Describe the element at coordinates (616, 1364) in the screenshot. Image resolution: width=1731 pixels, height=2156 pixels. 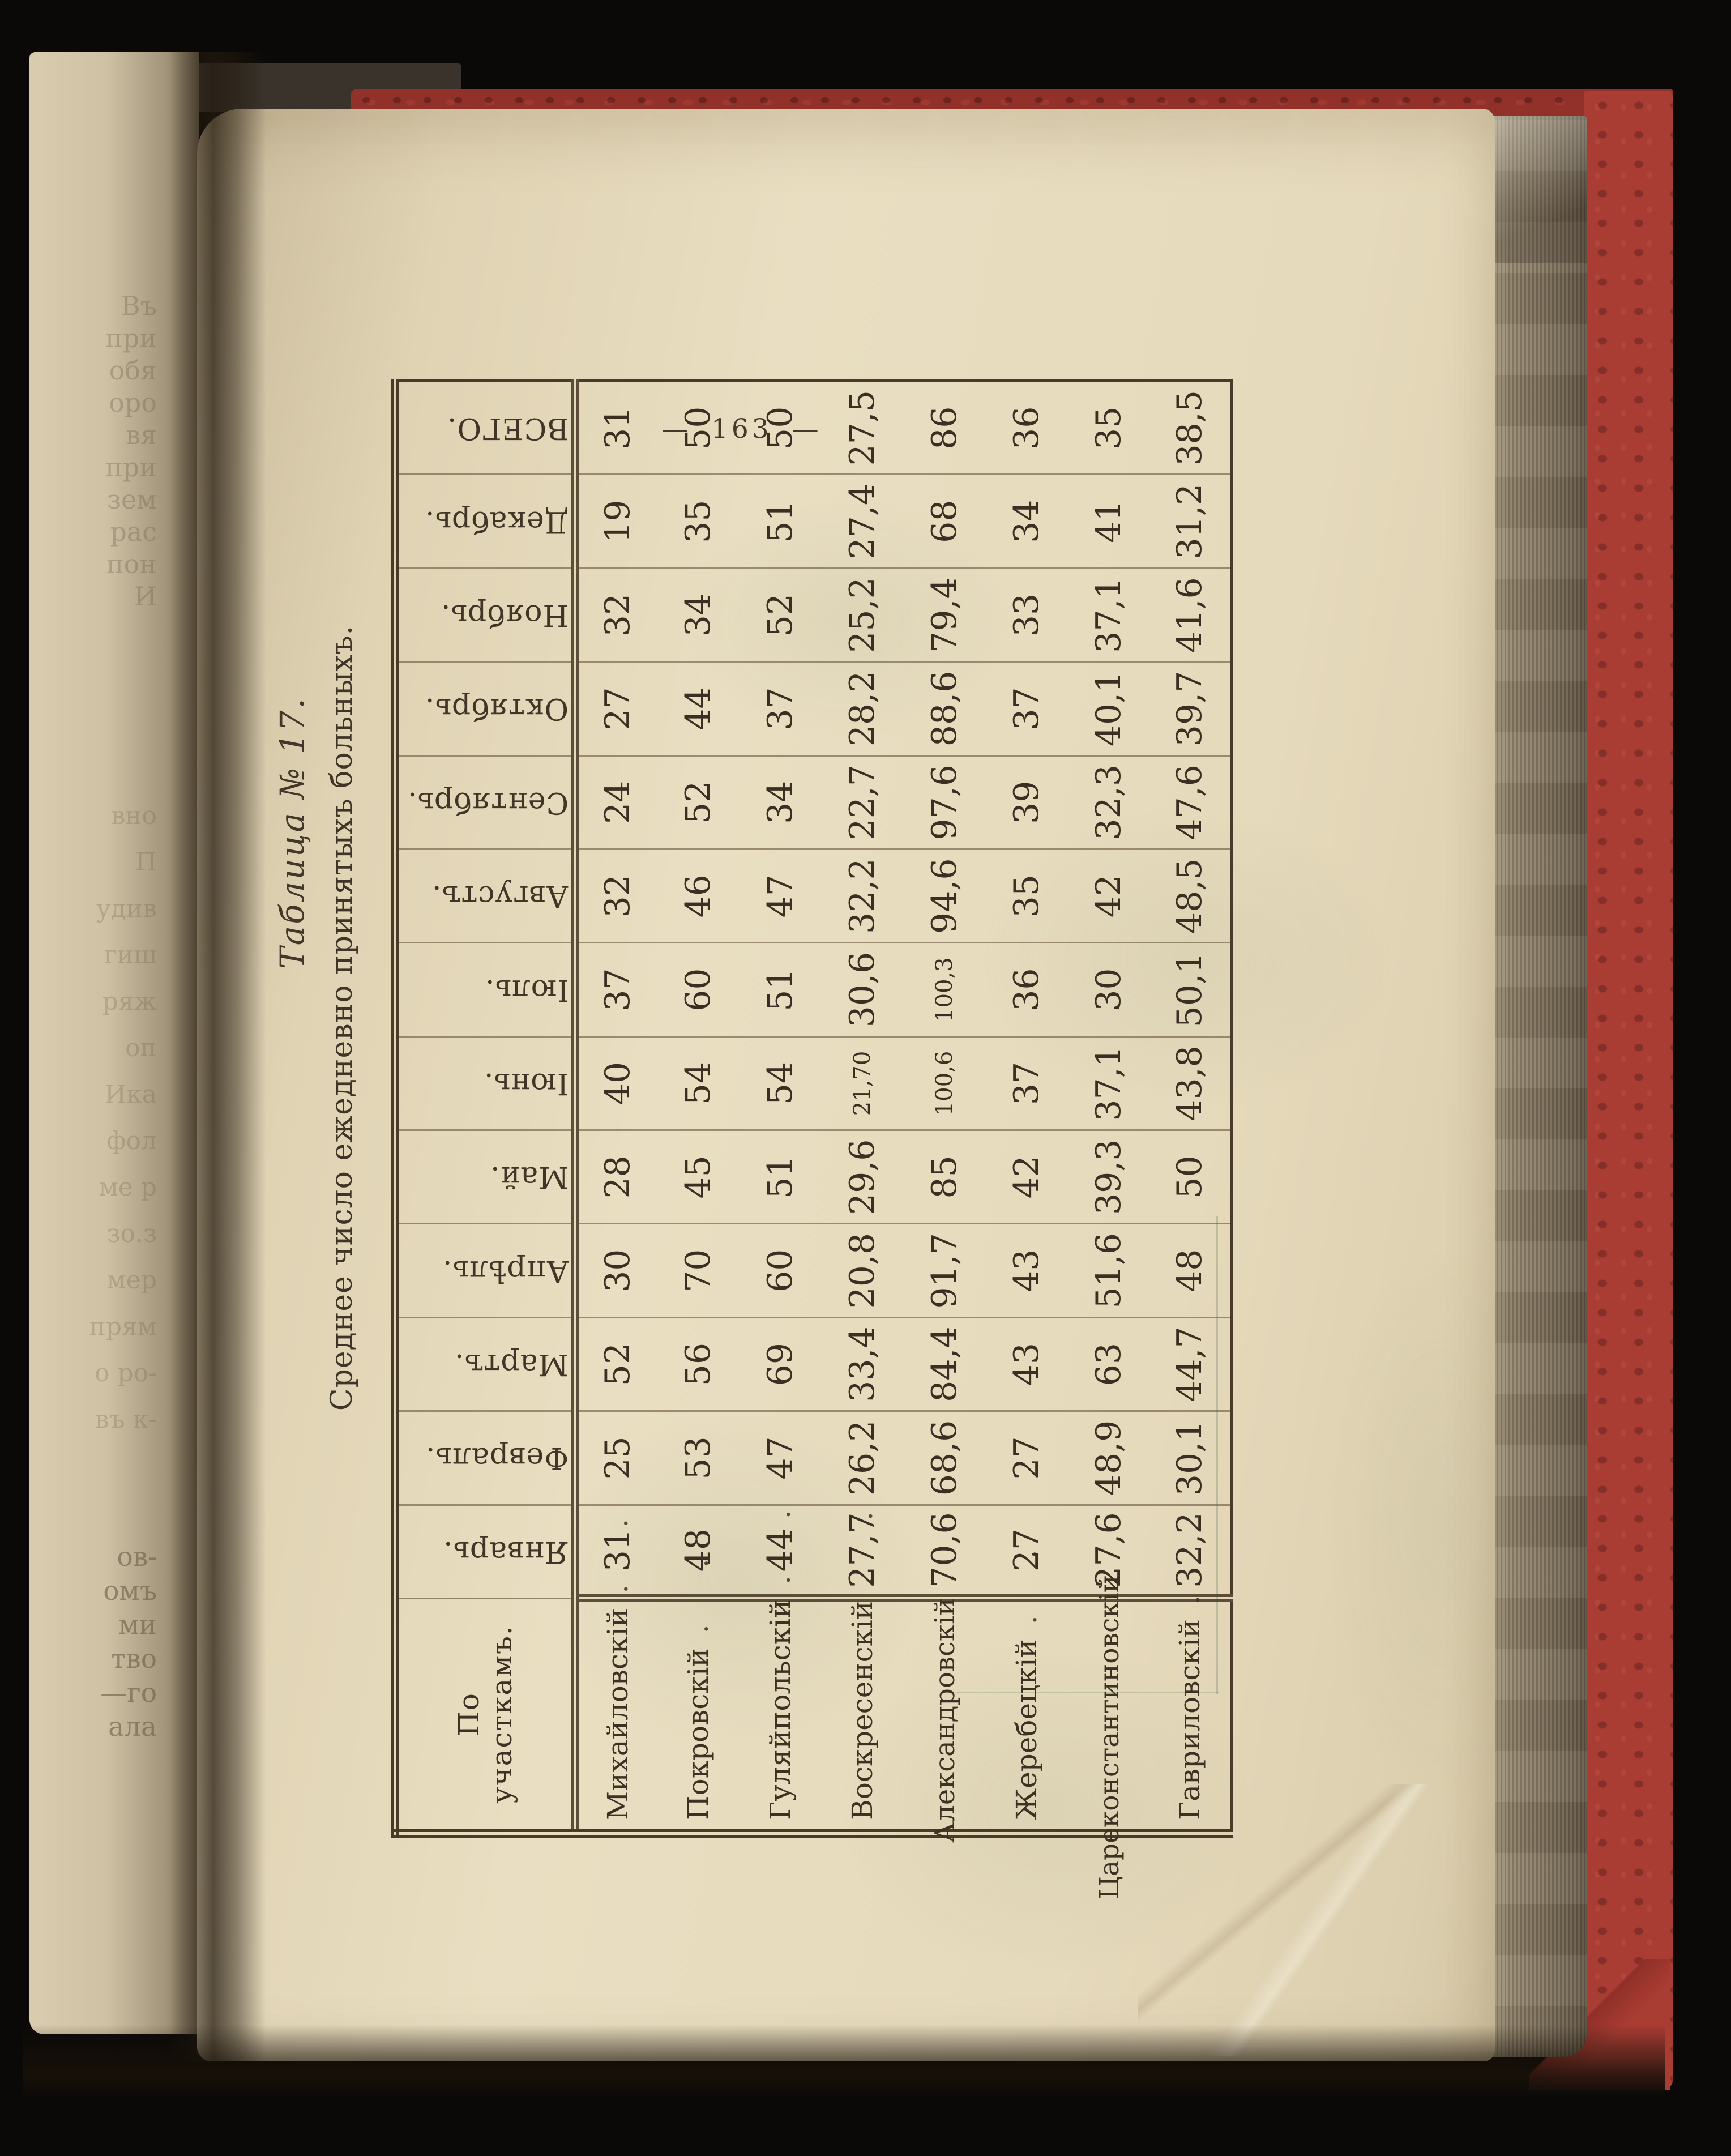
I see `value-cell: 52` at that location.